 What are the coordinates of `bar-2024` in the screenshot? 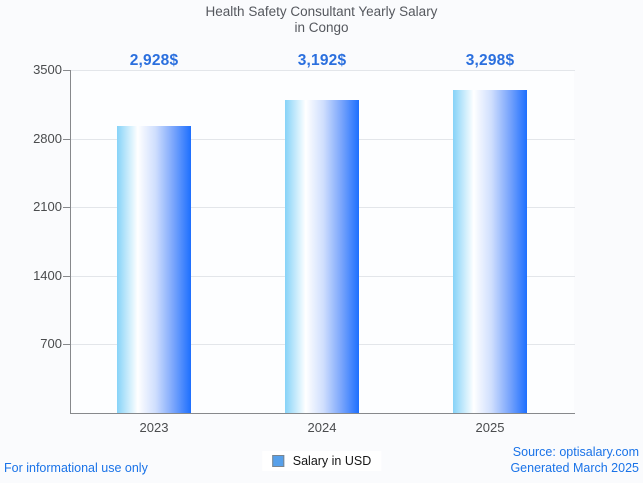 It's located at (322, 256).